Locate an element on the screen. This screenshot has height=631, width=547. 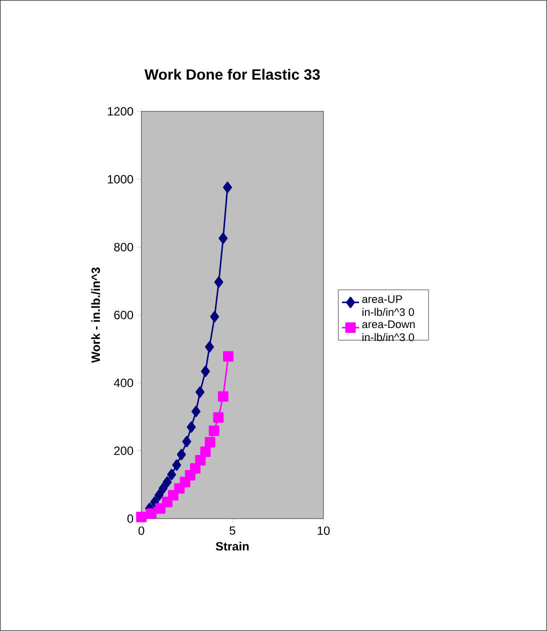
y-tick-label: 800 is located at coordinates (124, 247).